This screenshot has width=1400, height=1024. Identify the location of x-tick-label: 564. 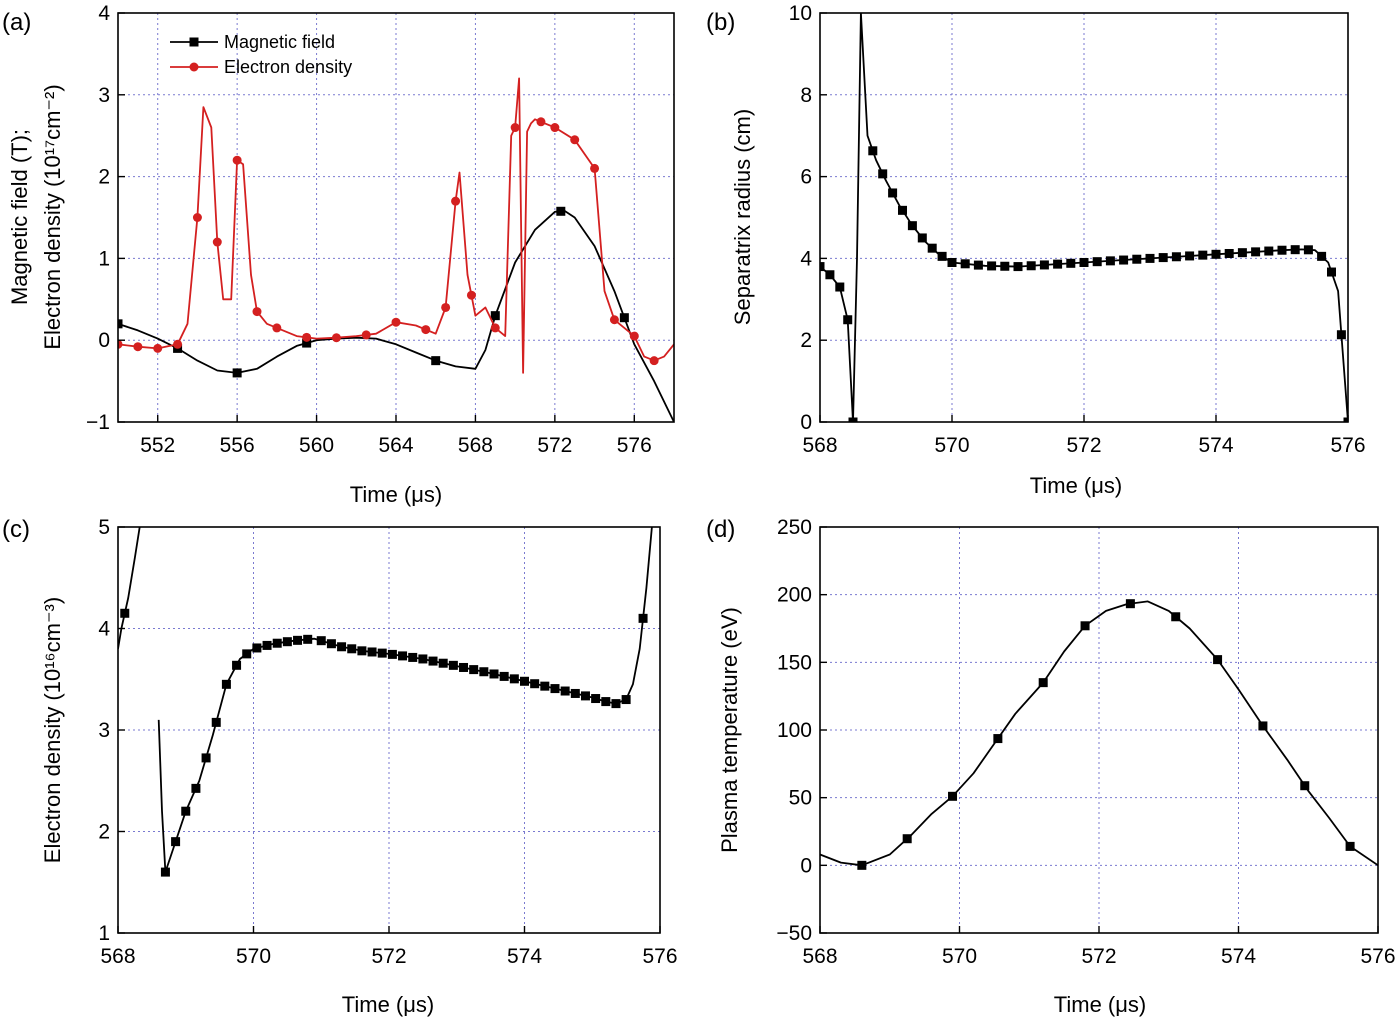
(395, 445).